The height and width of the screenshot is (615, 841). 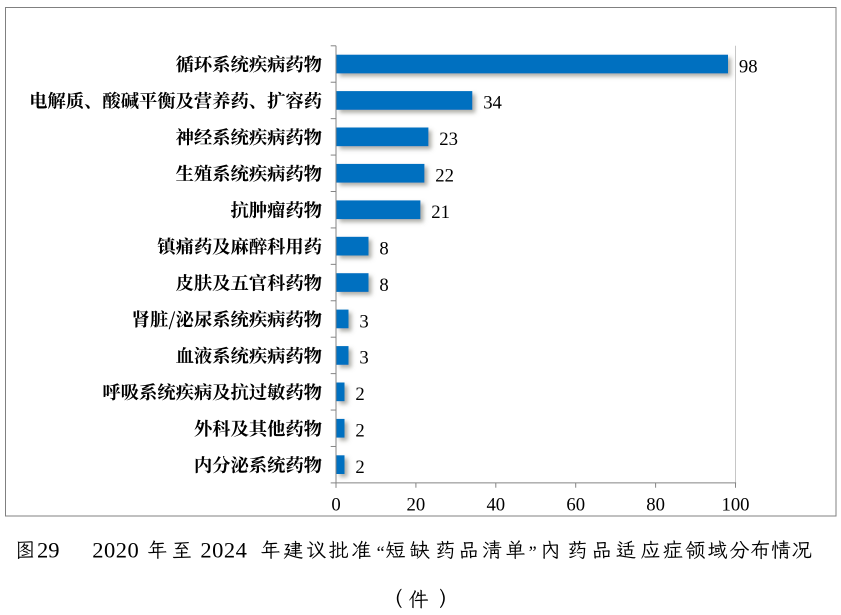 What do you see at coordinates (655, 504) in the screenshot?
I see `svg-text: 80` at bounding box center [655, 504].